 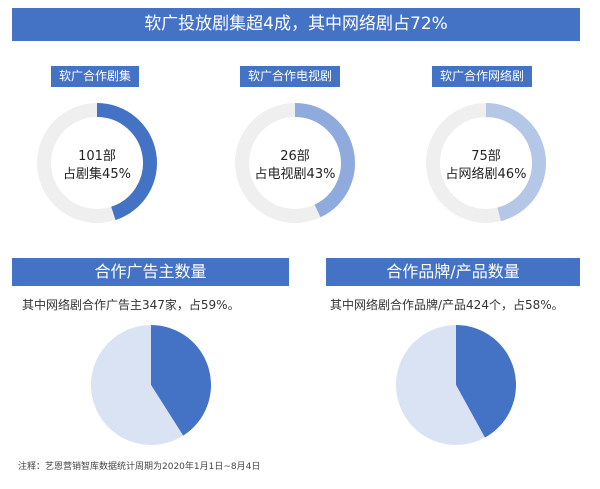 I want to click on donut-tag-series: 软广合作剧集, so click(x=95, y=76).